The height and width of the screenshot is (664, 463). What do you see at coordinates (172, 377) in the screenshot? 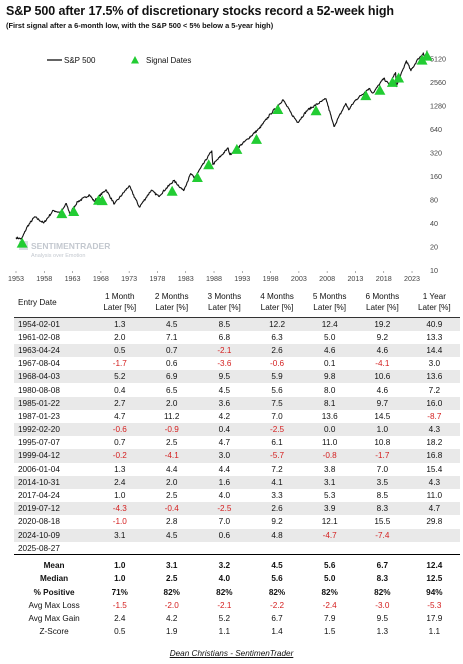
I see `return-cell: 6.9` at bounding box center [172, 377].